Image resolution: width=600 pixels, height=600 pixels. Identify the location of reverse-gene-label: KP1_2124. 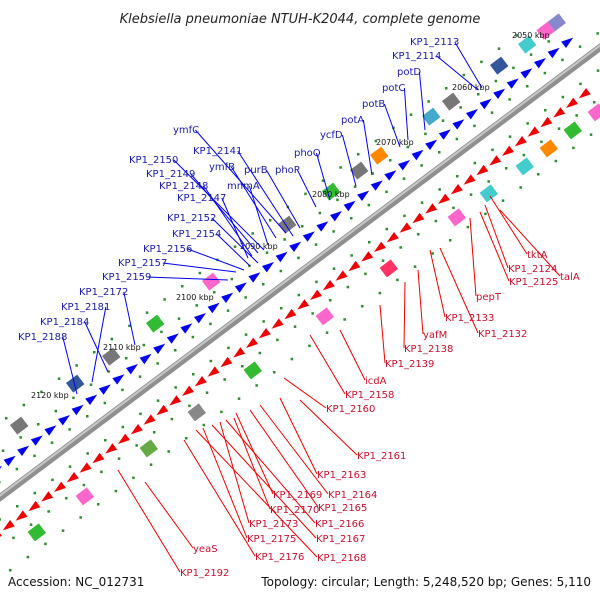
(532, 269).